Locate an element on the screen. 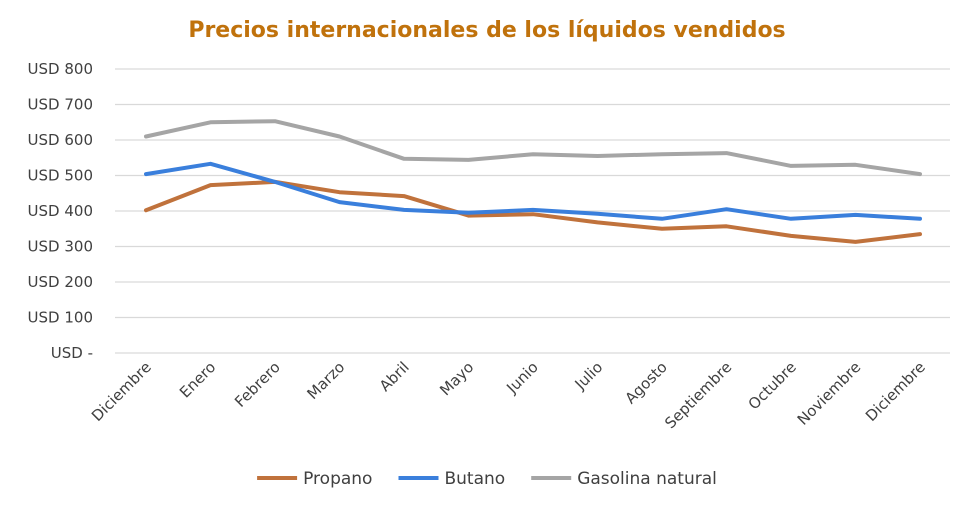 The height and width of the screenshot is (509, 974). y-tick-label: USD 200 is located at coordinates (60, 282).